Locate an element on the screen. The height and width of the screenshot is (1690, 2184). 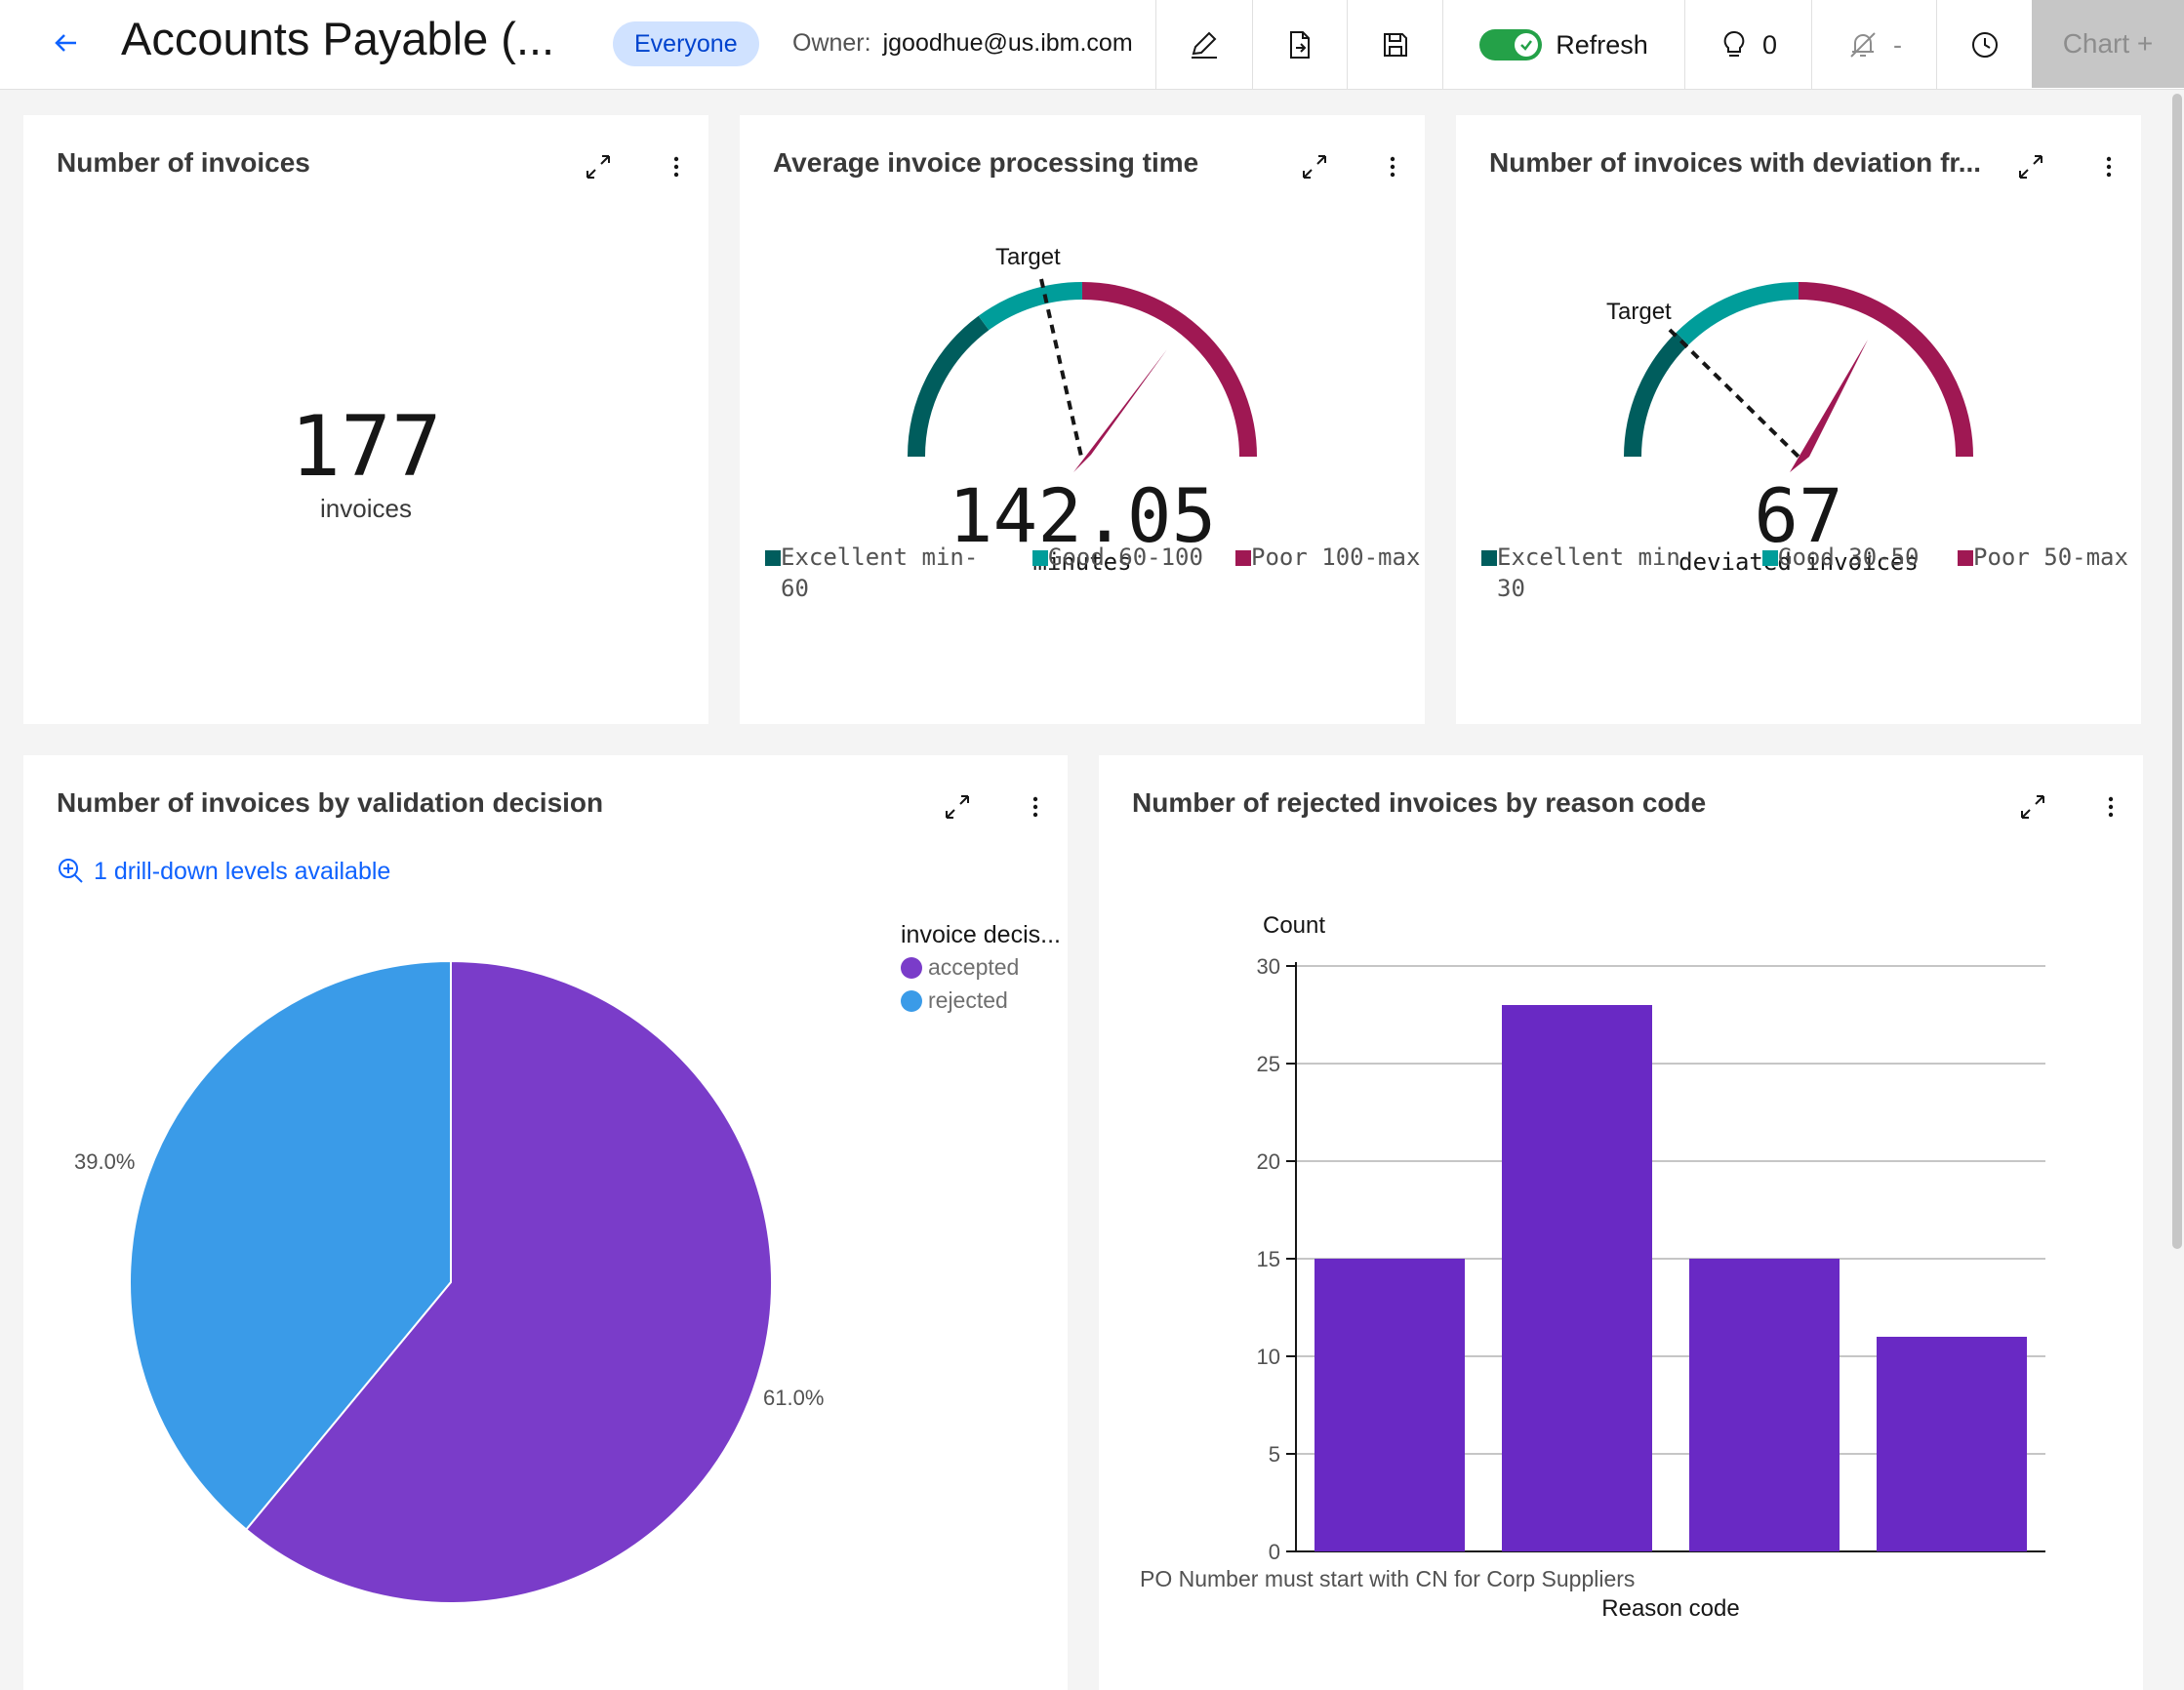
gauge-unit: deviated invoices is located at coordinates (1798, 562).